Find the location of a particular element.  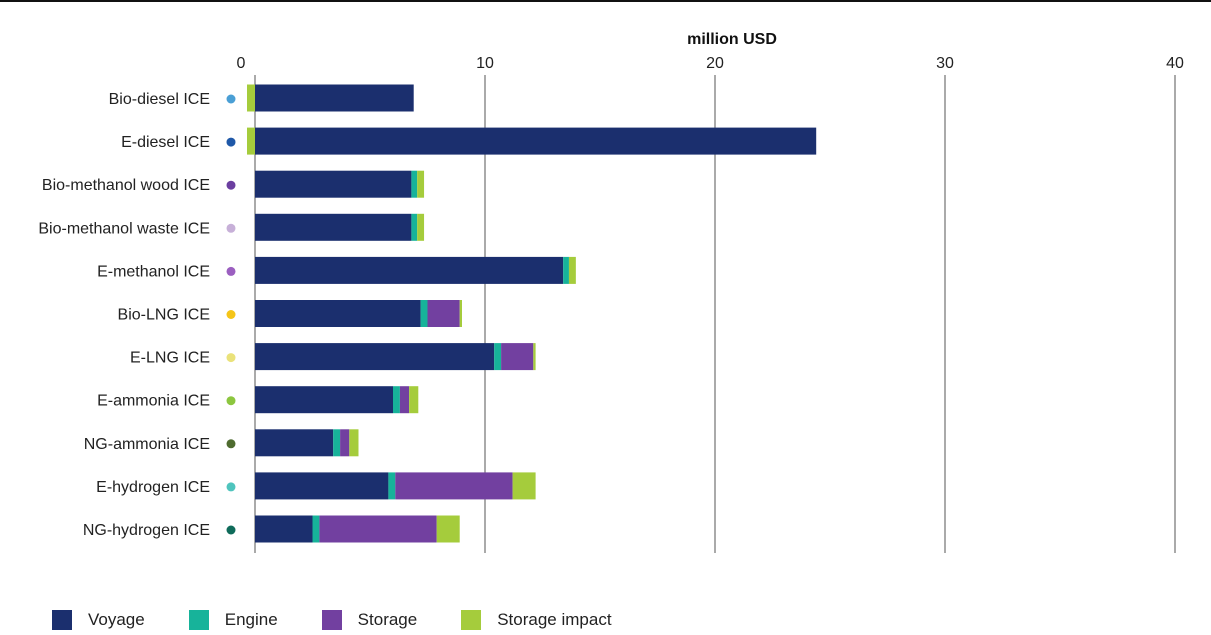

x-tick-label: 20 is located at coordinates (715, 63).